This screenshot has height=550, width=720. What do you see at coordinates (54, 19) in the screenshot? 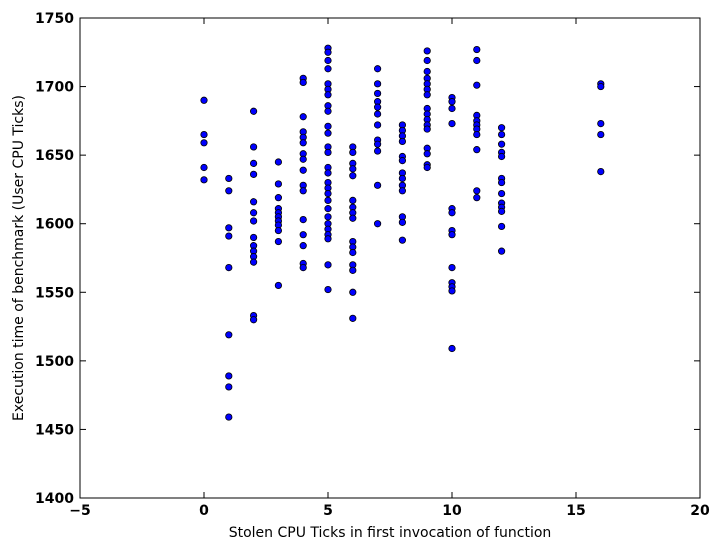
I see `y-tick-label: 1750` at bounding box center [54, 19].